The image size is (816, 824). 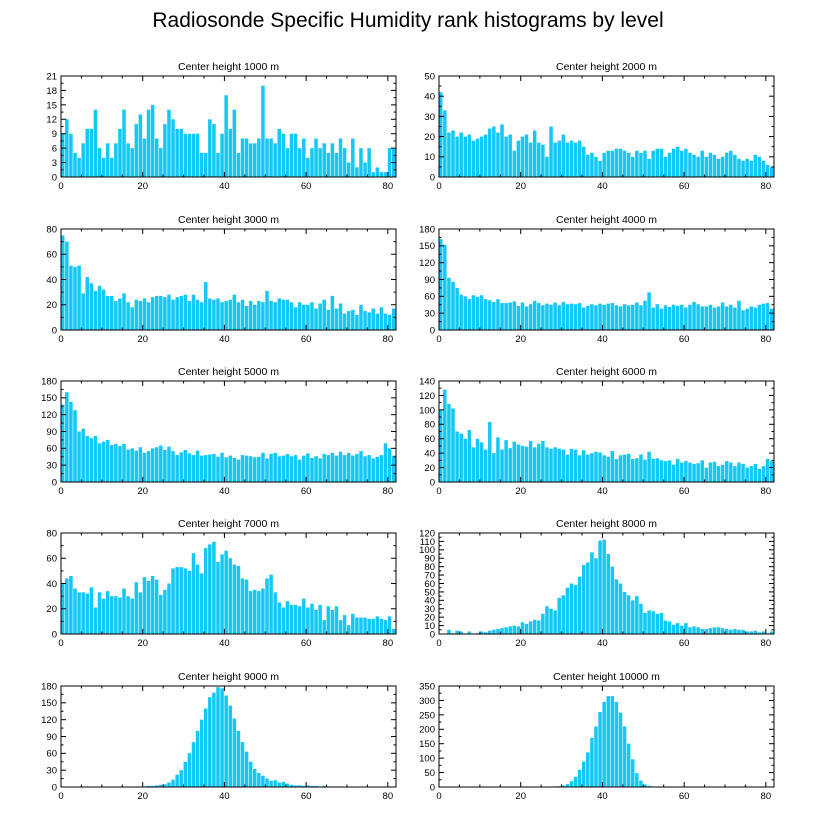 What do you see at coordinates (142, 796) in the screenshot?
I see `x-tick-label: 20` at bounding box center [142, 796].